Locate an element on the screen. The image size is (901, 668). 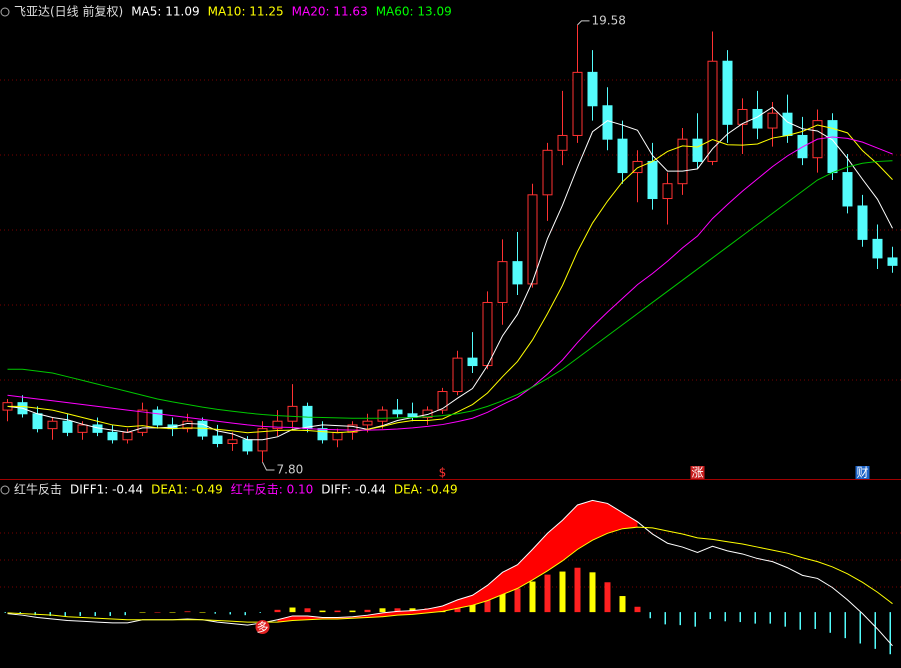
dea-line is located at coordinates (450, 574).